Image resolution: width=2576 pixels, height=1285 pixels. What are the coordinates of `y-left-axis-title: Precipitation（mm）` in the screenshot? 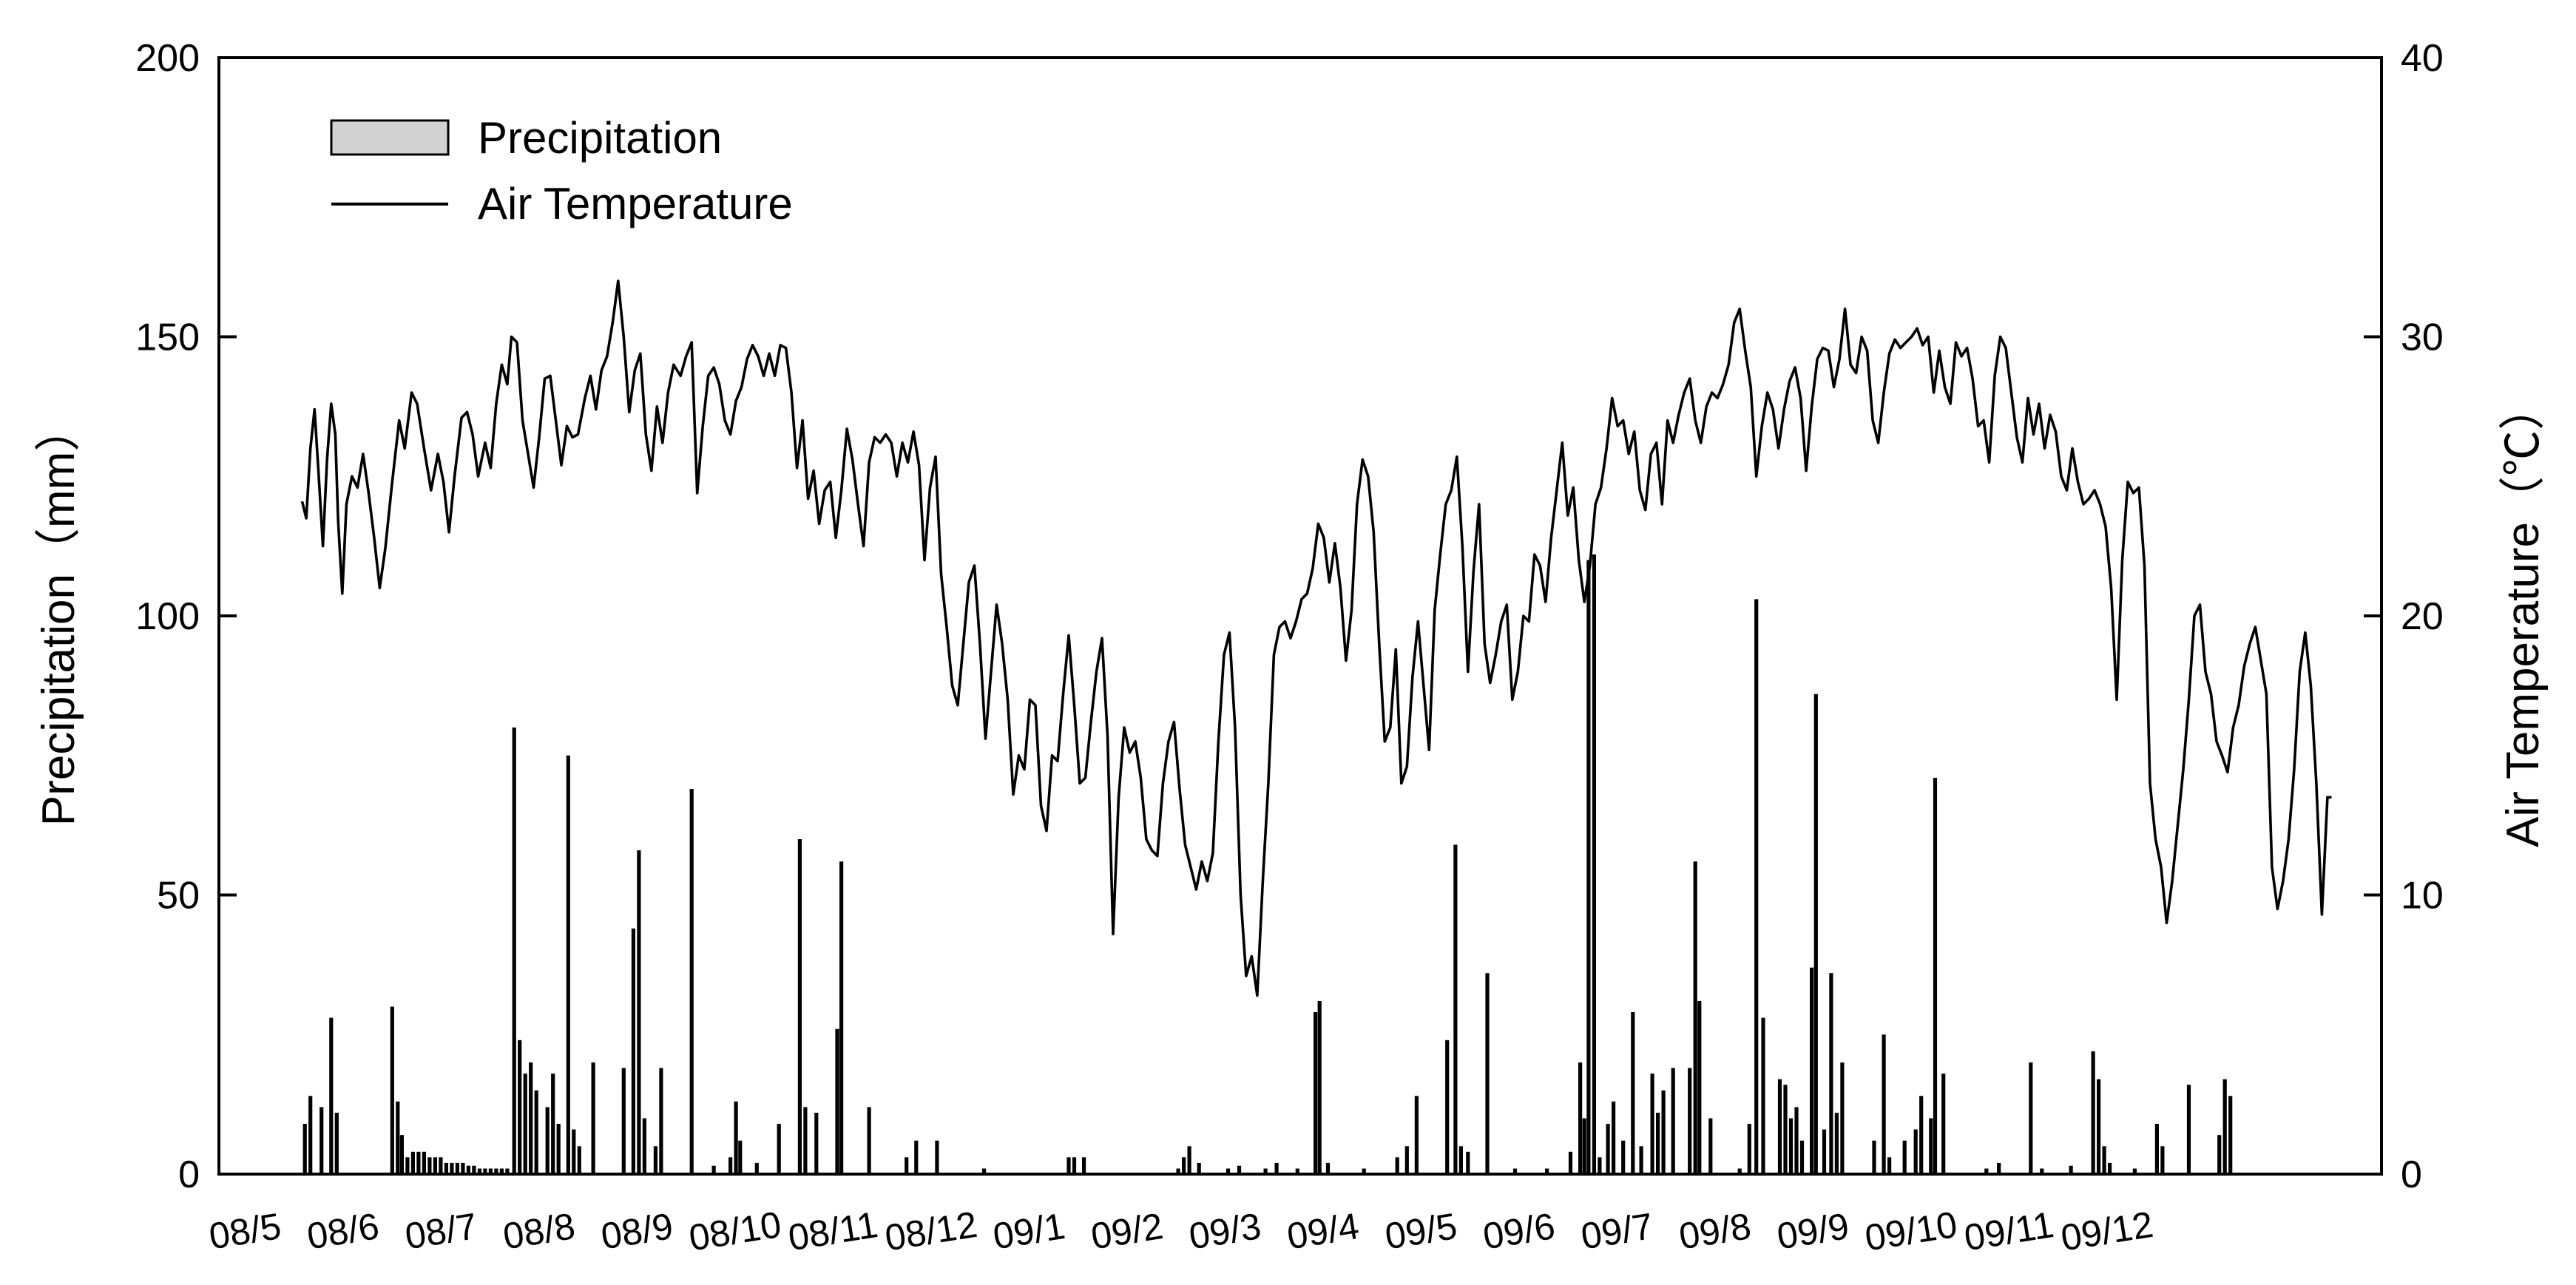 It's located at (58, 616).